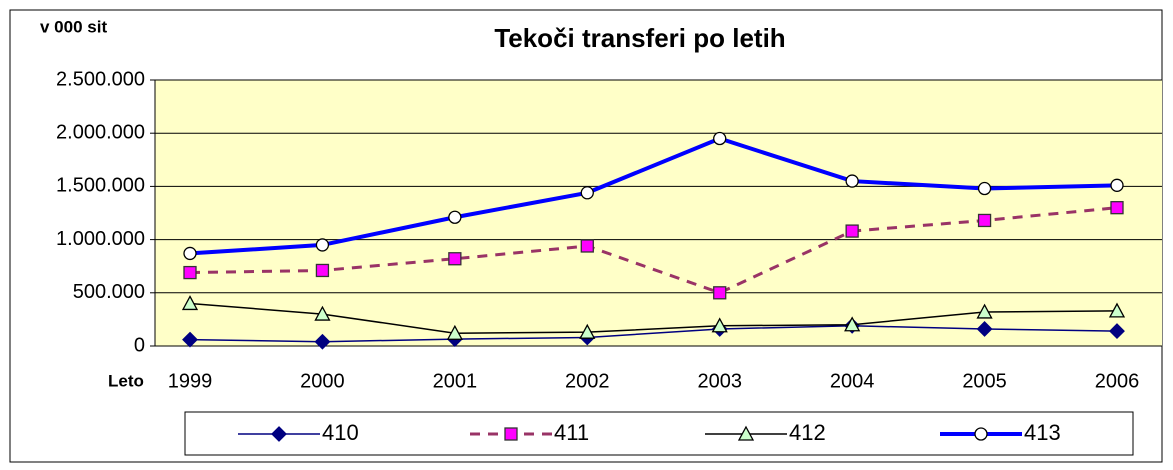 The width and height of the screenshot is (1173, 470). What do you see at coordinates (587, 381) in the screenshot?
I see `x-tick-label: 2002` at bounding box center [587, 381].